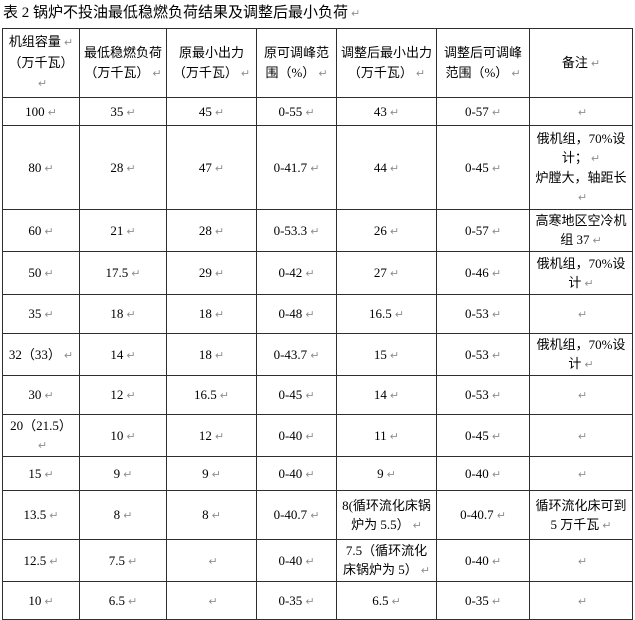  I want to click on cell-adj-min-output: 14 ↵, so click(386, 395).